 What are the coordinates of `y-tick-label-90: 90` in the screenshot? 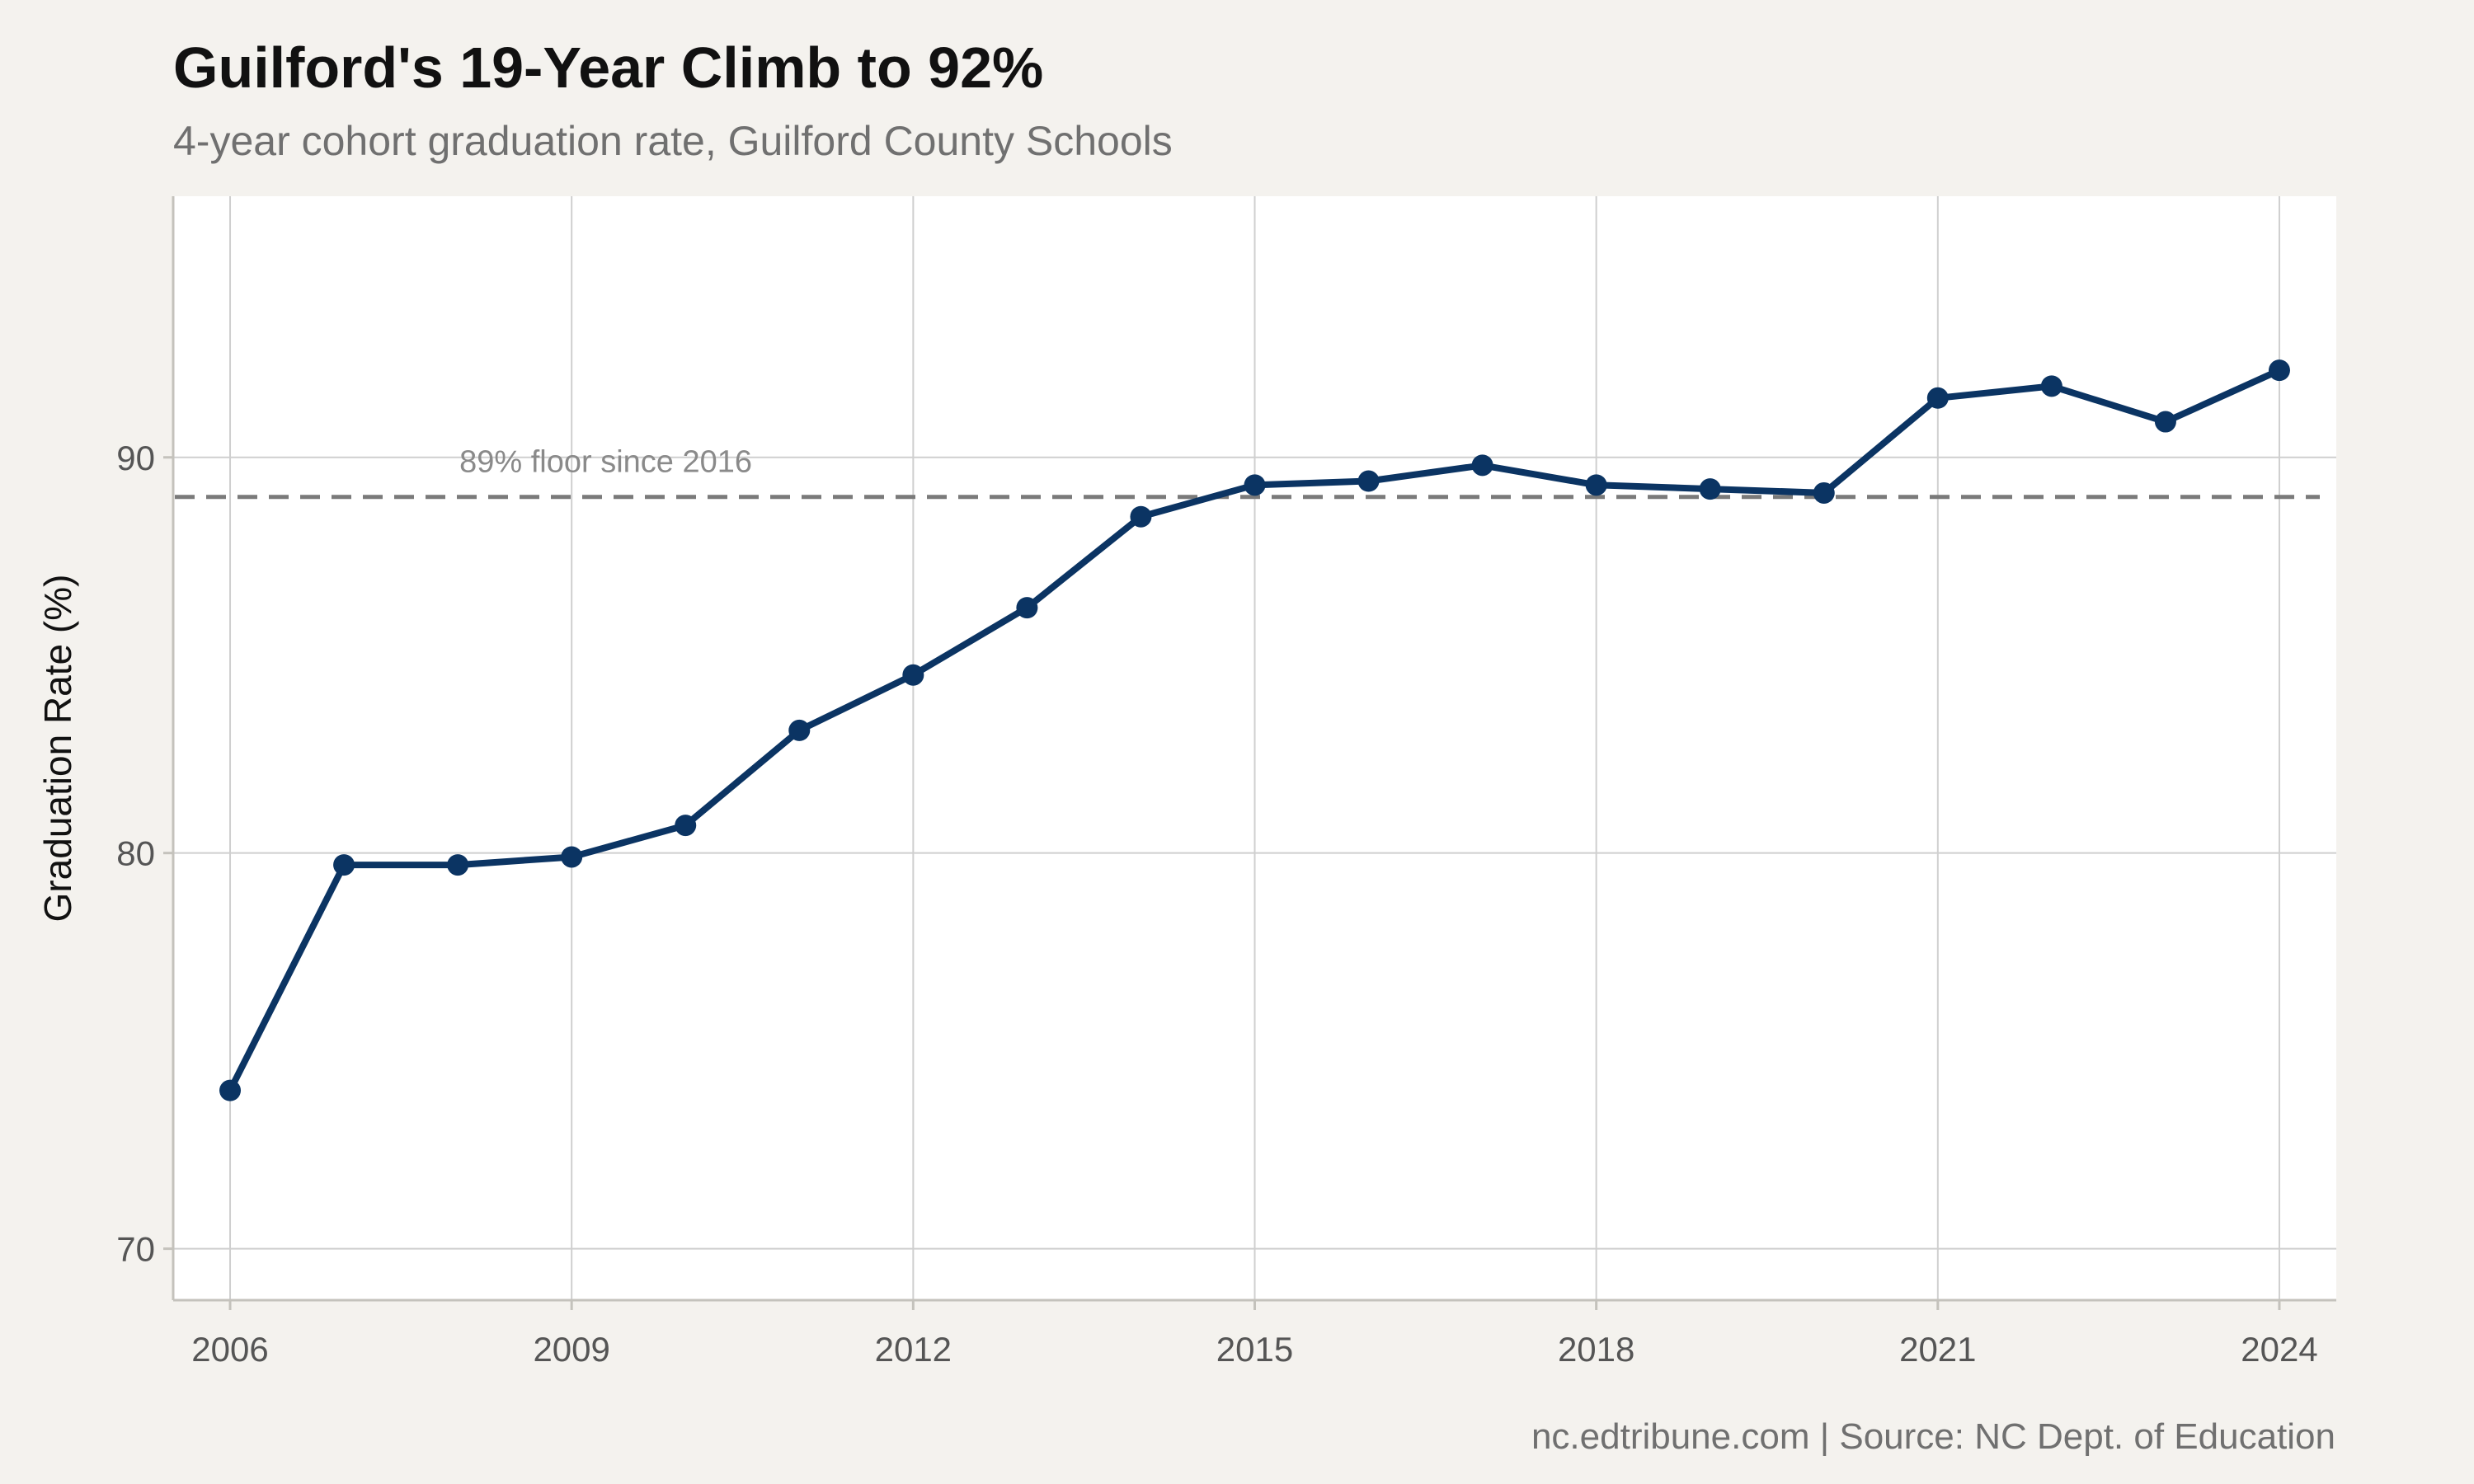 It's located at (135, 458).